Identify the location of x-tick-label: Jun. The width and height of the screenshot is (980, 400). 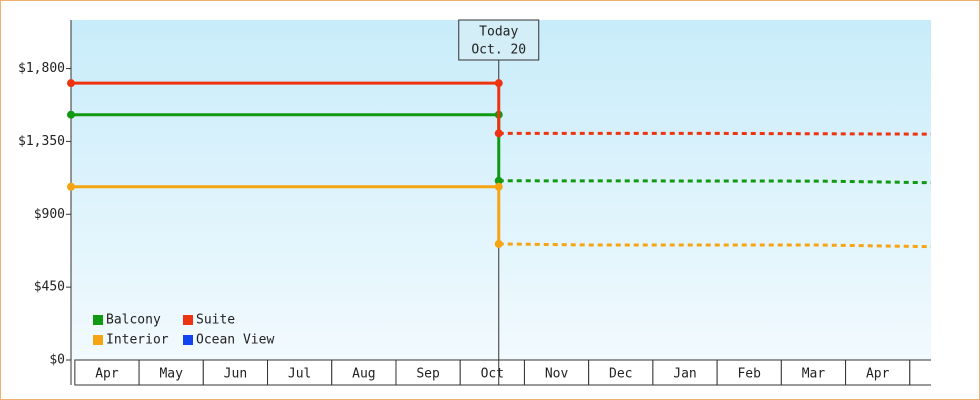
(235, 374).